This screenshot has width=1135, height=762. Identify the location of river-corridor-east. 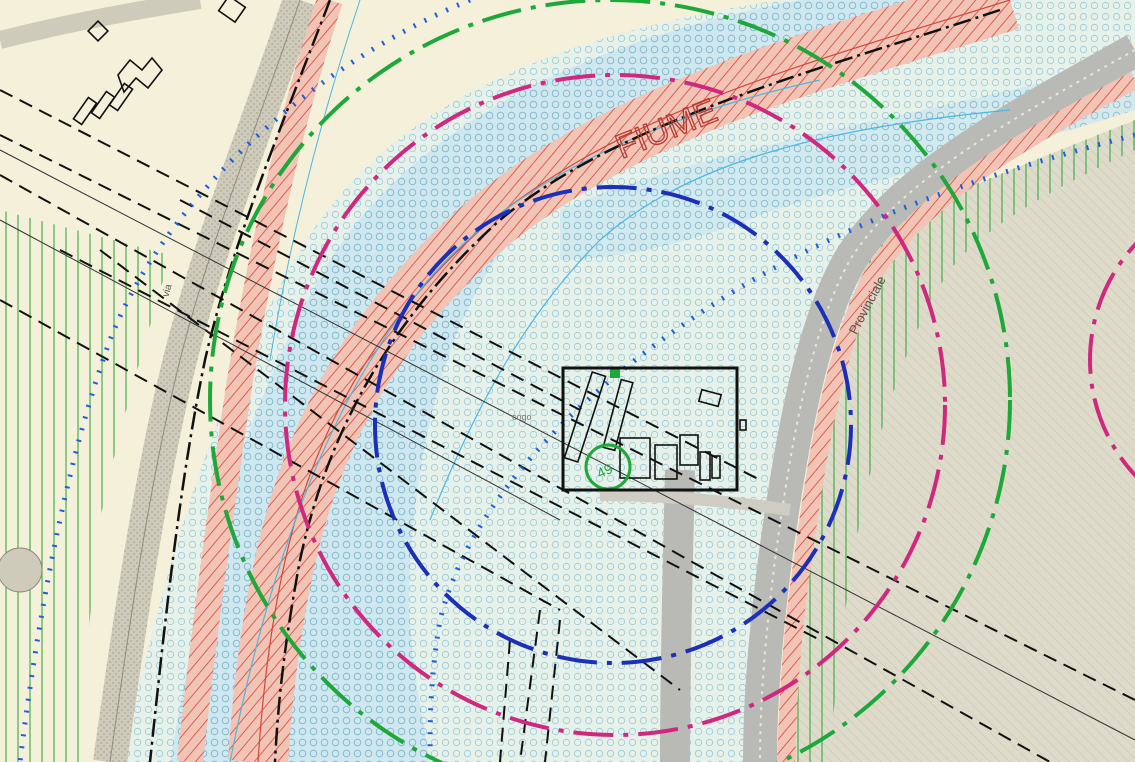
(847, 160).